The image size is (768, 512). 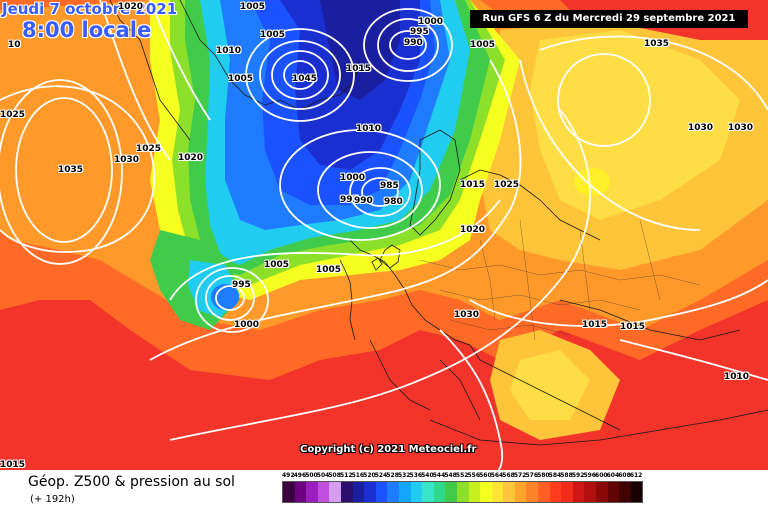 I want to click on isobar-1015-south, so click(x=618, y=303).